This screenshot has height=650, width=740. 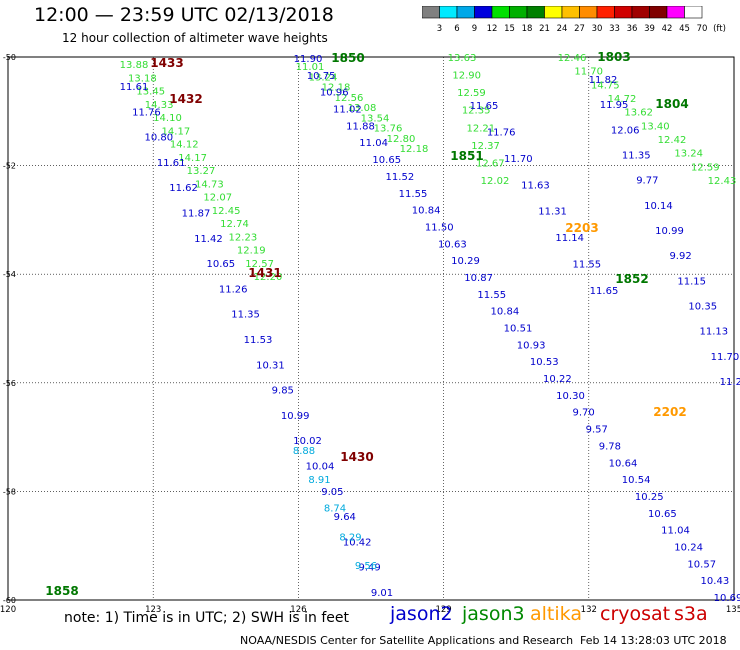 What do you see at coordinates (667, 29) in the screenshot?
I see `color-legend-label: 42` at bounding box center [667, 29].